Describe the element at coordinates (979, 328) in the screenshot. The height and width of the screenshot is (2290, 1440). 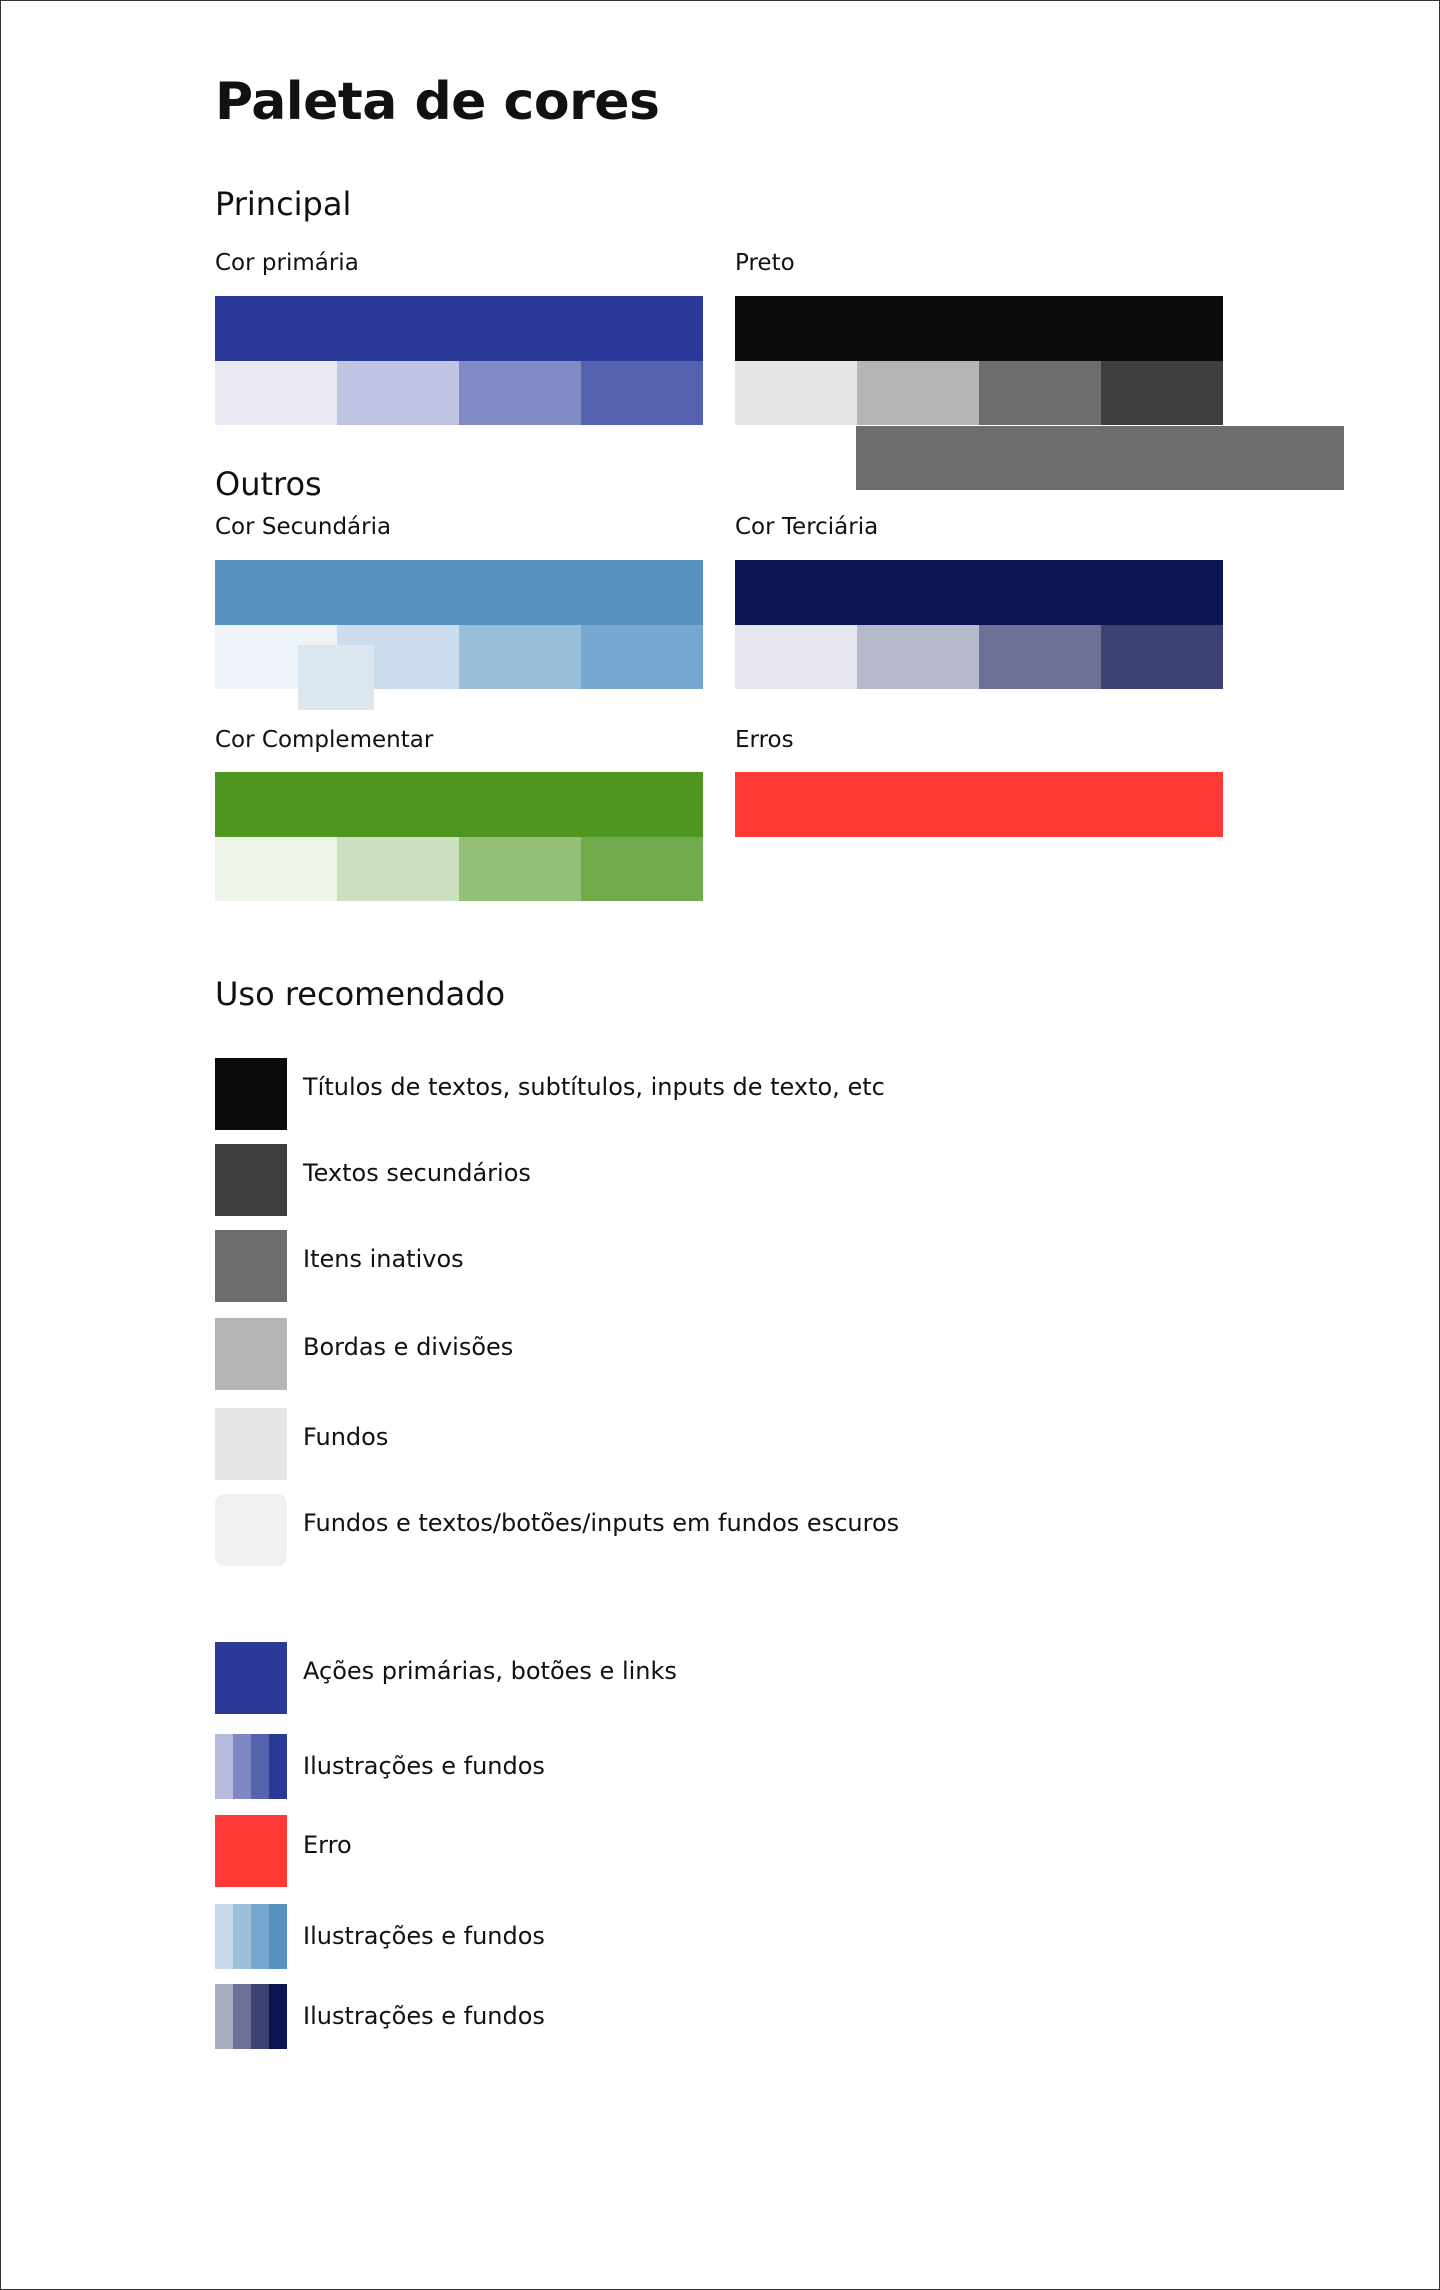
I see `swatch-black-main` at that location.